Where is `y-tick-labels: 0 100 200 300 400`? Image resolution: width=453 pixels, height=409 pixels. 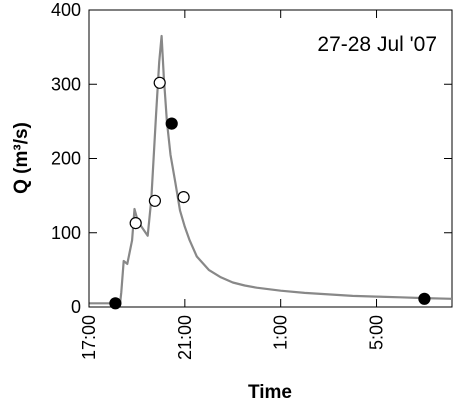
y-tick-labels: 0 100 200 300 400 is located at coordinates (66, 158).